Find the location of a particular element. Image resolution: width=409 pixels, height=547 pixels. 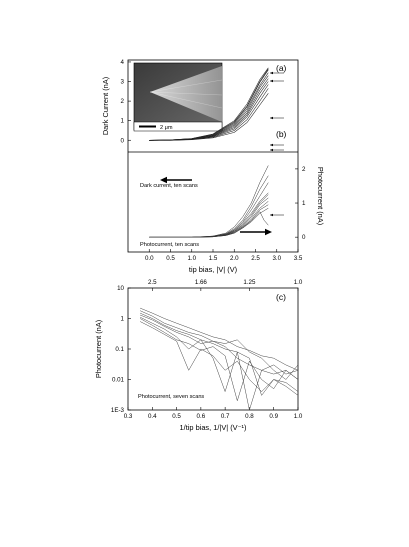

sem-tip-facets is located at coordinates (186, 94).